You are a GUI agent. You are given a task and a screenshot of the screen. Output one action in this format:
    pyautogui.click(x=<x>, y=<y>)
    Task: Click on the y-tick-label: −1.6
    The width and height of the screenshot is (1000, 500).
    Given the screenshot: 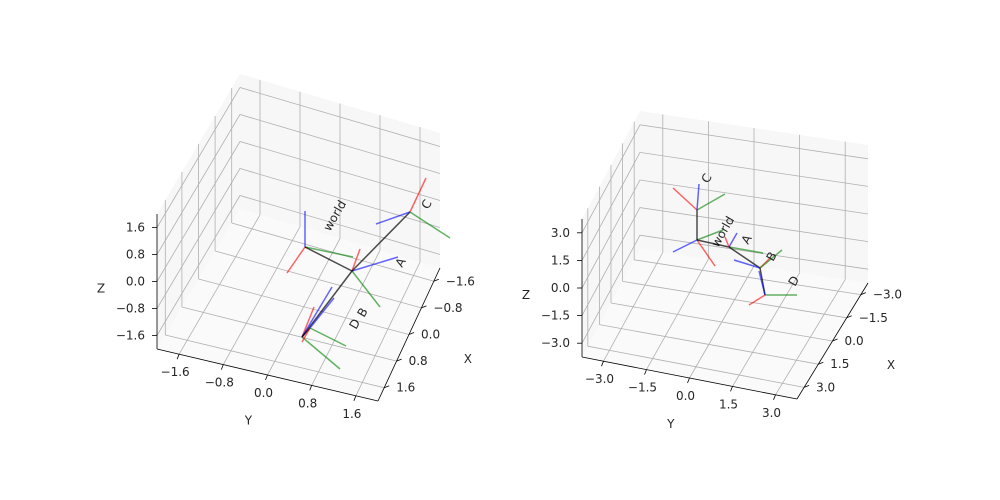 What is the action you would take?
    pyautogui.click(x=175, y=372)
    